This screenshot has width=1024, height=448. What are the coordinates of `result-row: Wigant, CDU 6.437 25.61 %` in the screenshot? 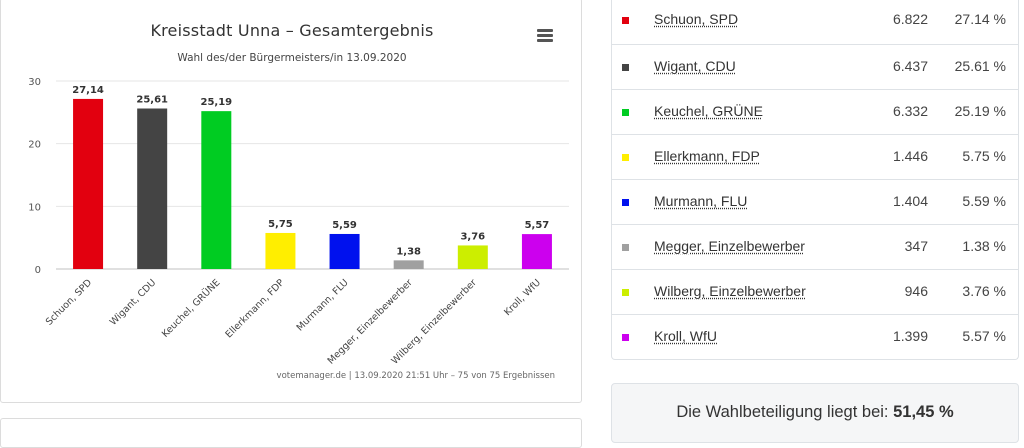 It's located at (815, 66).